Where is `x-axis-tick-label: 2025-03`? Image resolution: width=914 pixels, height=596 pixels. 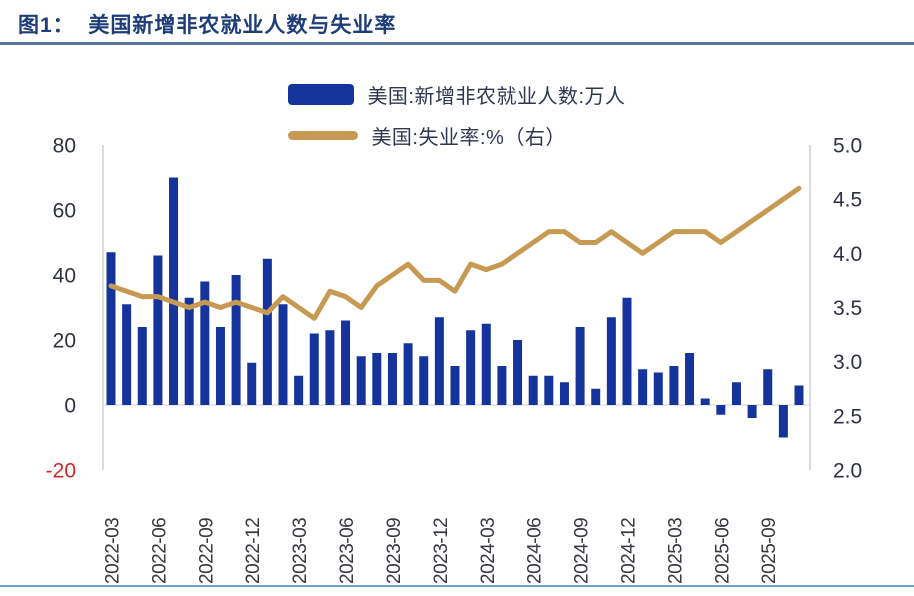
x-axis-tick-label: 2025-03 is located at coordinates (675, 551).